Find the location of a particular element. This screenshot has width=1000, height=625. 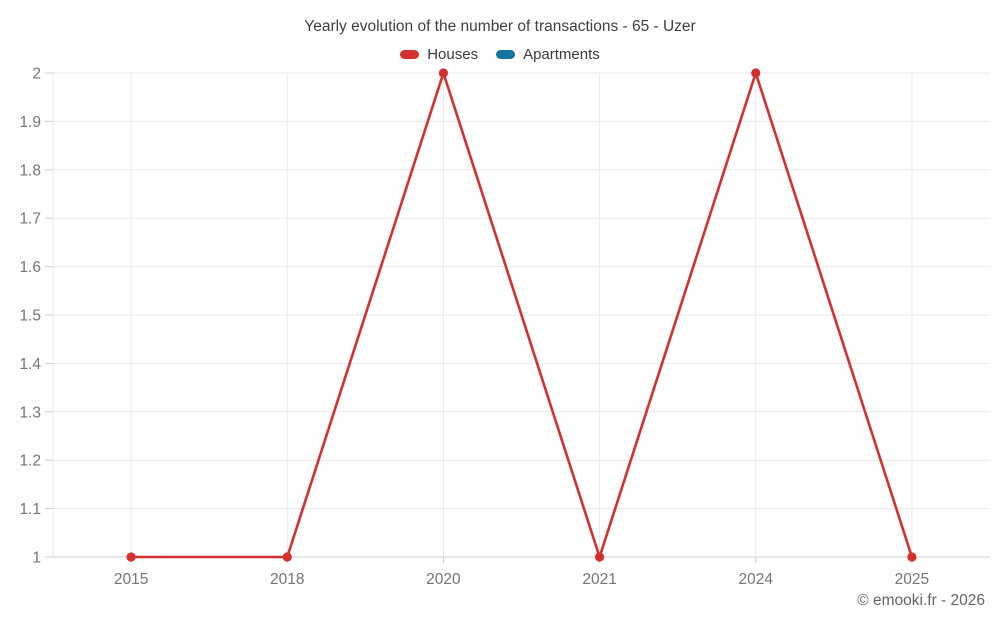

apartments-series-swatch is located at coordinates (506, 54).